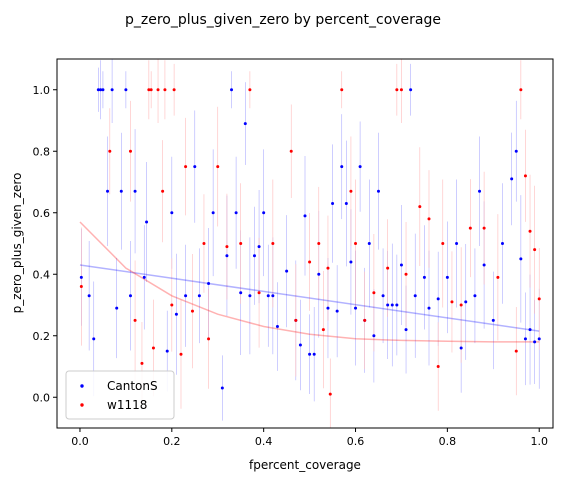 The width and height of the screenshot is (567, 485). I want to click on y-tick-label: 0.2, so click(42, 336).